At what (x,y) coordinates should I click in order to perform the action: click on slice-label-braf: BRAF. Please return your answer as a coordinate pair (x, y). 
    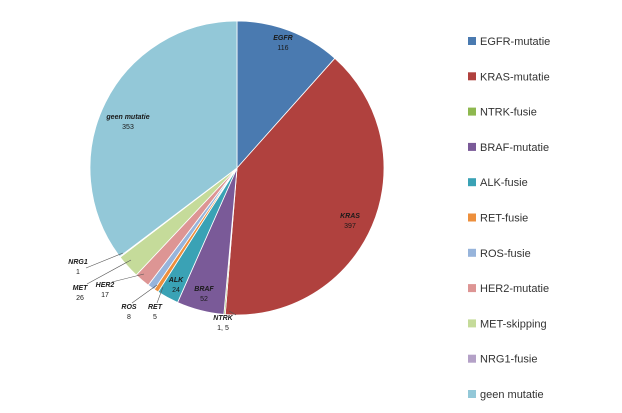
    Looking at the image, I should click on (204, 289).